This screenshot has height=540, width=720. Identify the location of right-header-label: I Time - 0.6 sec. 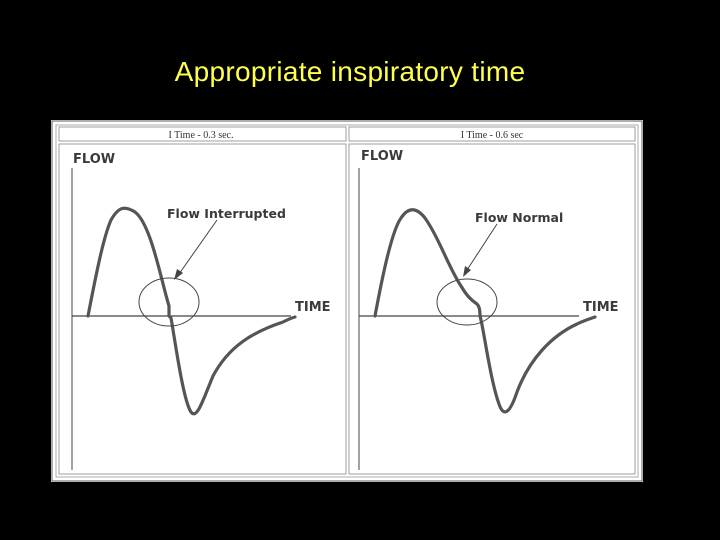
(492, 135).